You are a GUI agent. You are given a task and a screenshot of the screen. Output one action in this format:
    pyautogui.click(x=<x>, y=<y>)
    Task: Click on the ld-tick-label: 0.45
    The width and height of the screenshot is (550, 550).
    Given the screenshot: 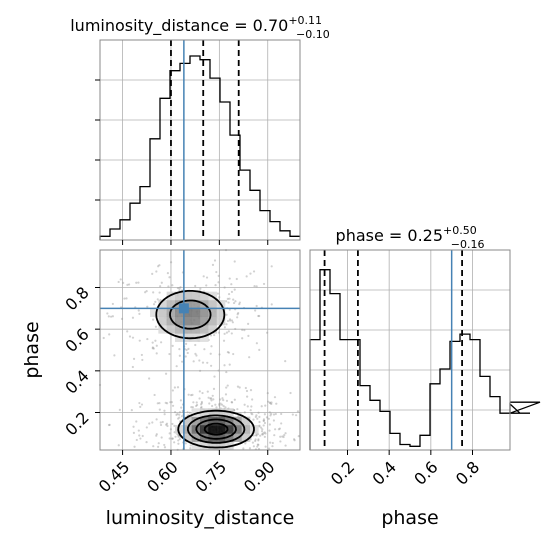 What is the action you would take?
    pyautogui.click(x=114, y=476)
    